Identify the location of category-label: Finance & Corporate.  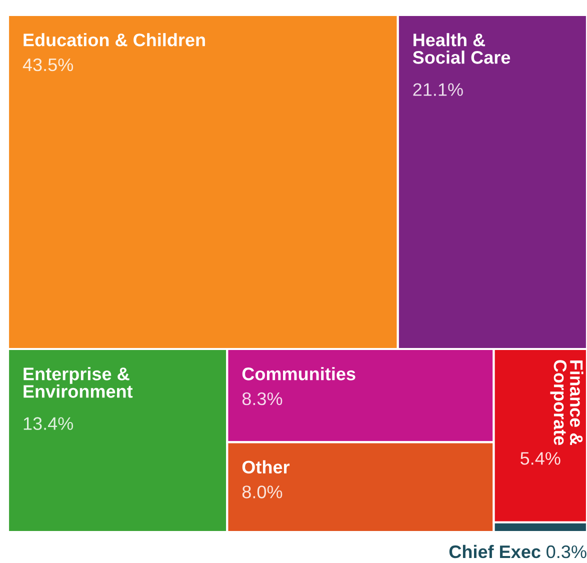
(567, 403).